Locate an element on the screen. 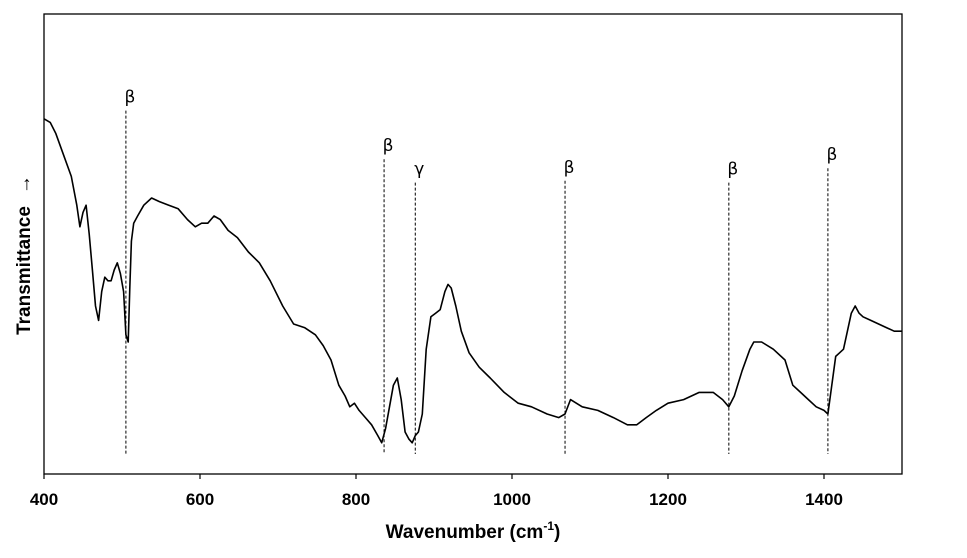 This screenshot has width=967, height=558. y-axis-title: Transmittance→ is located at coordinates (24, 255).